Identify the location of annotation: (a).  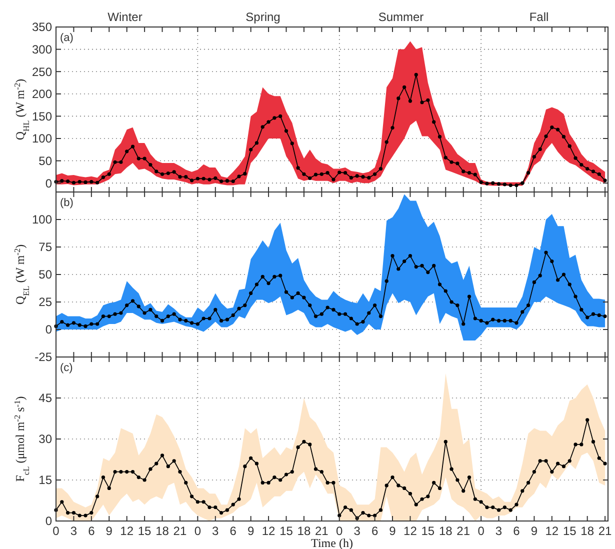
(67, 38).